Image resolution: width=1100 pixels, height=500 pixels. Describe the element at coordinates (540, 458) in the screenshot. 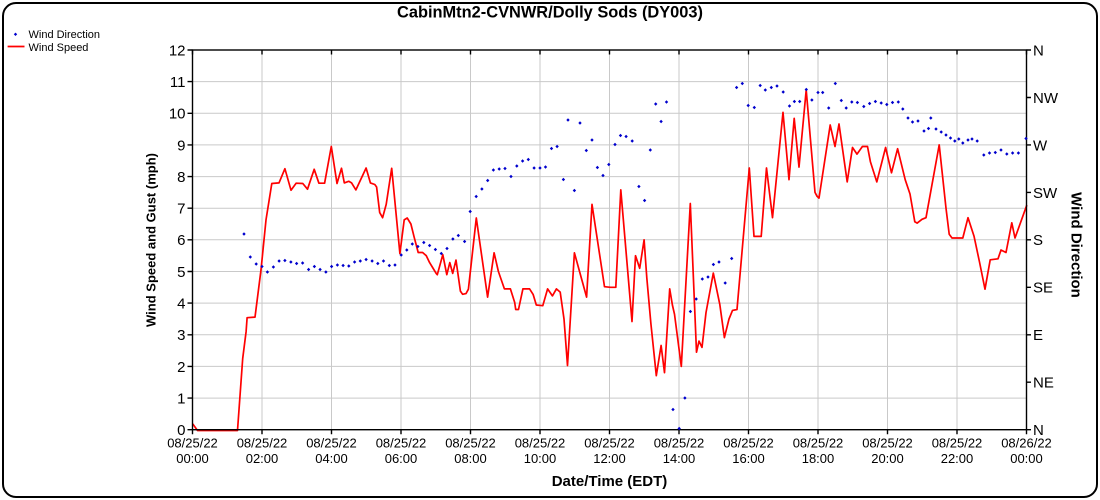

I see `svg-text: 10:00` at that location.